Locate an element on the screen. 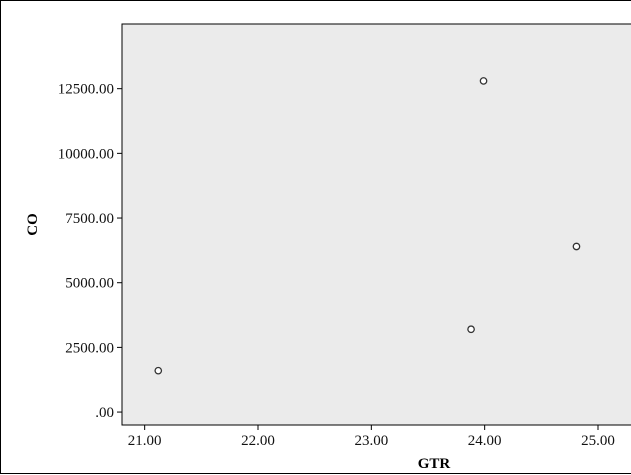  x-tick-label: 24.00 is located at coordinates (485, 441).